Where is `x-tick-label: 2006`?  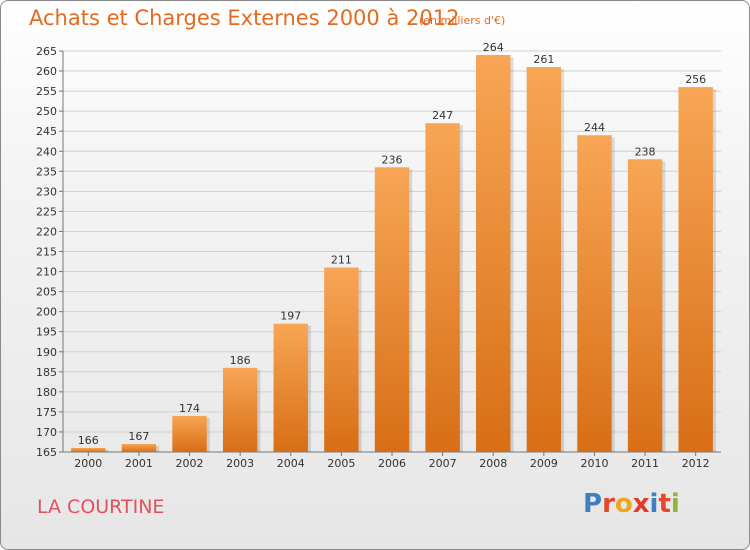 x-tick-label: 2006 is located at coordinates (392, 463).